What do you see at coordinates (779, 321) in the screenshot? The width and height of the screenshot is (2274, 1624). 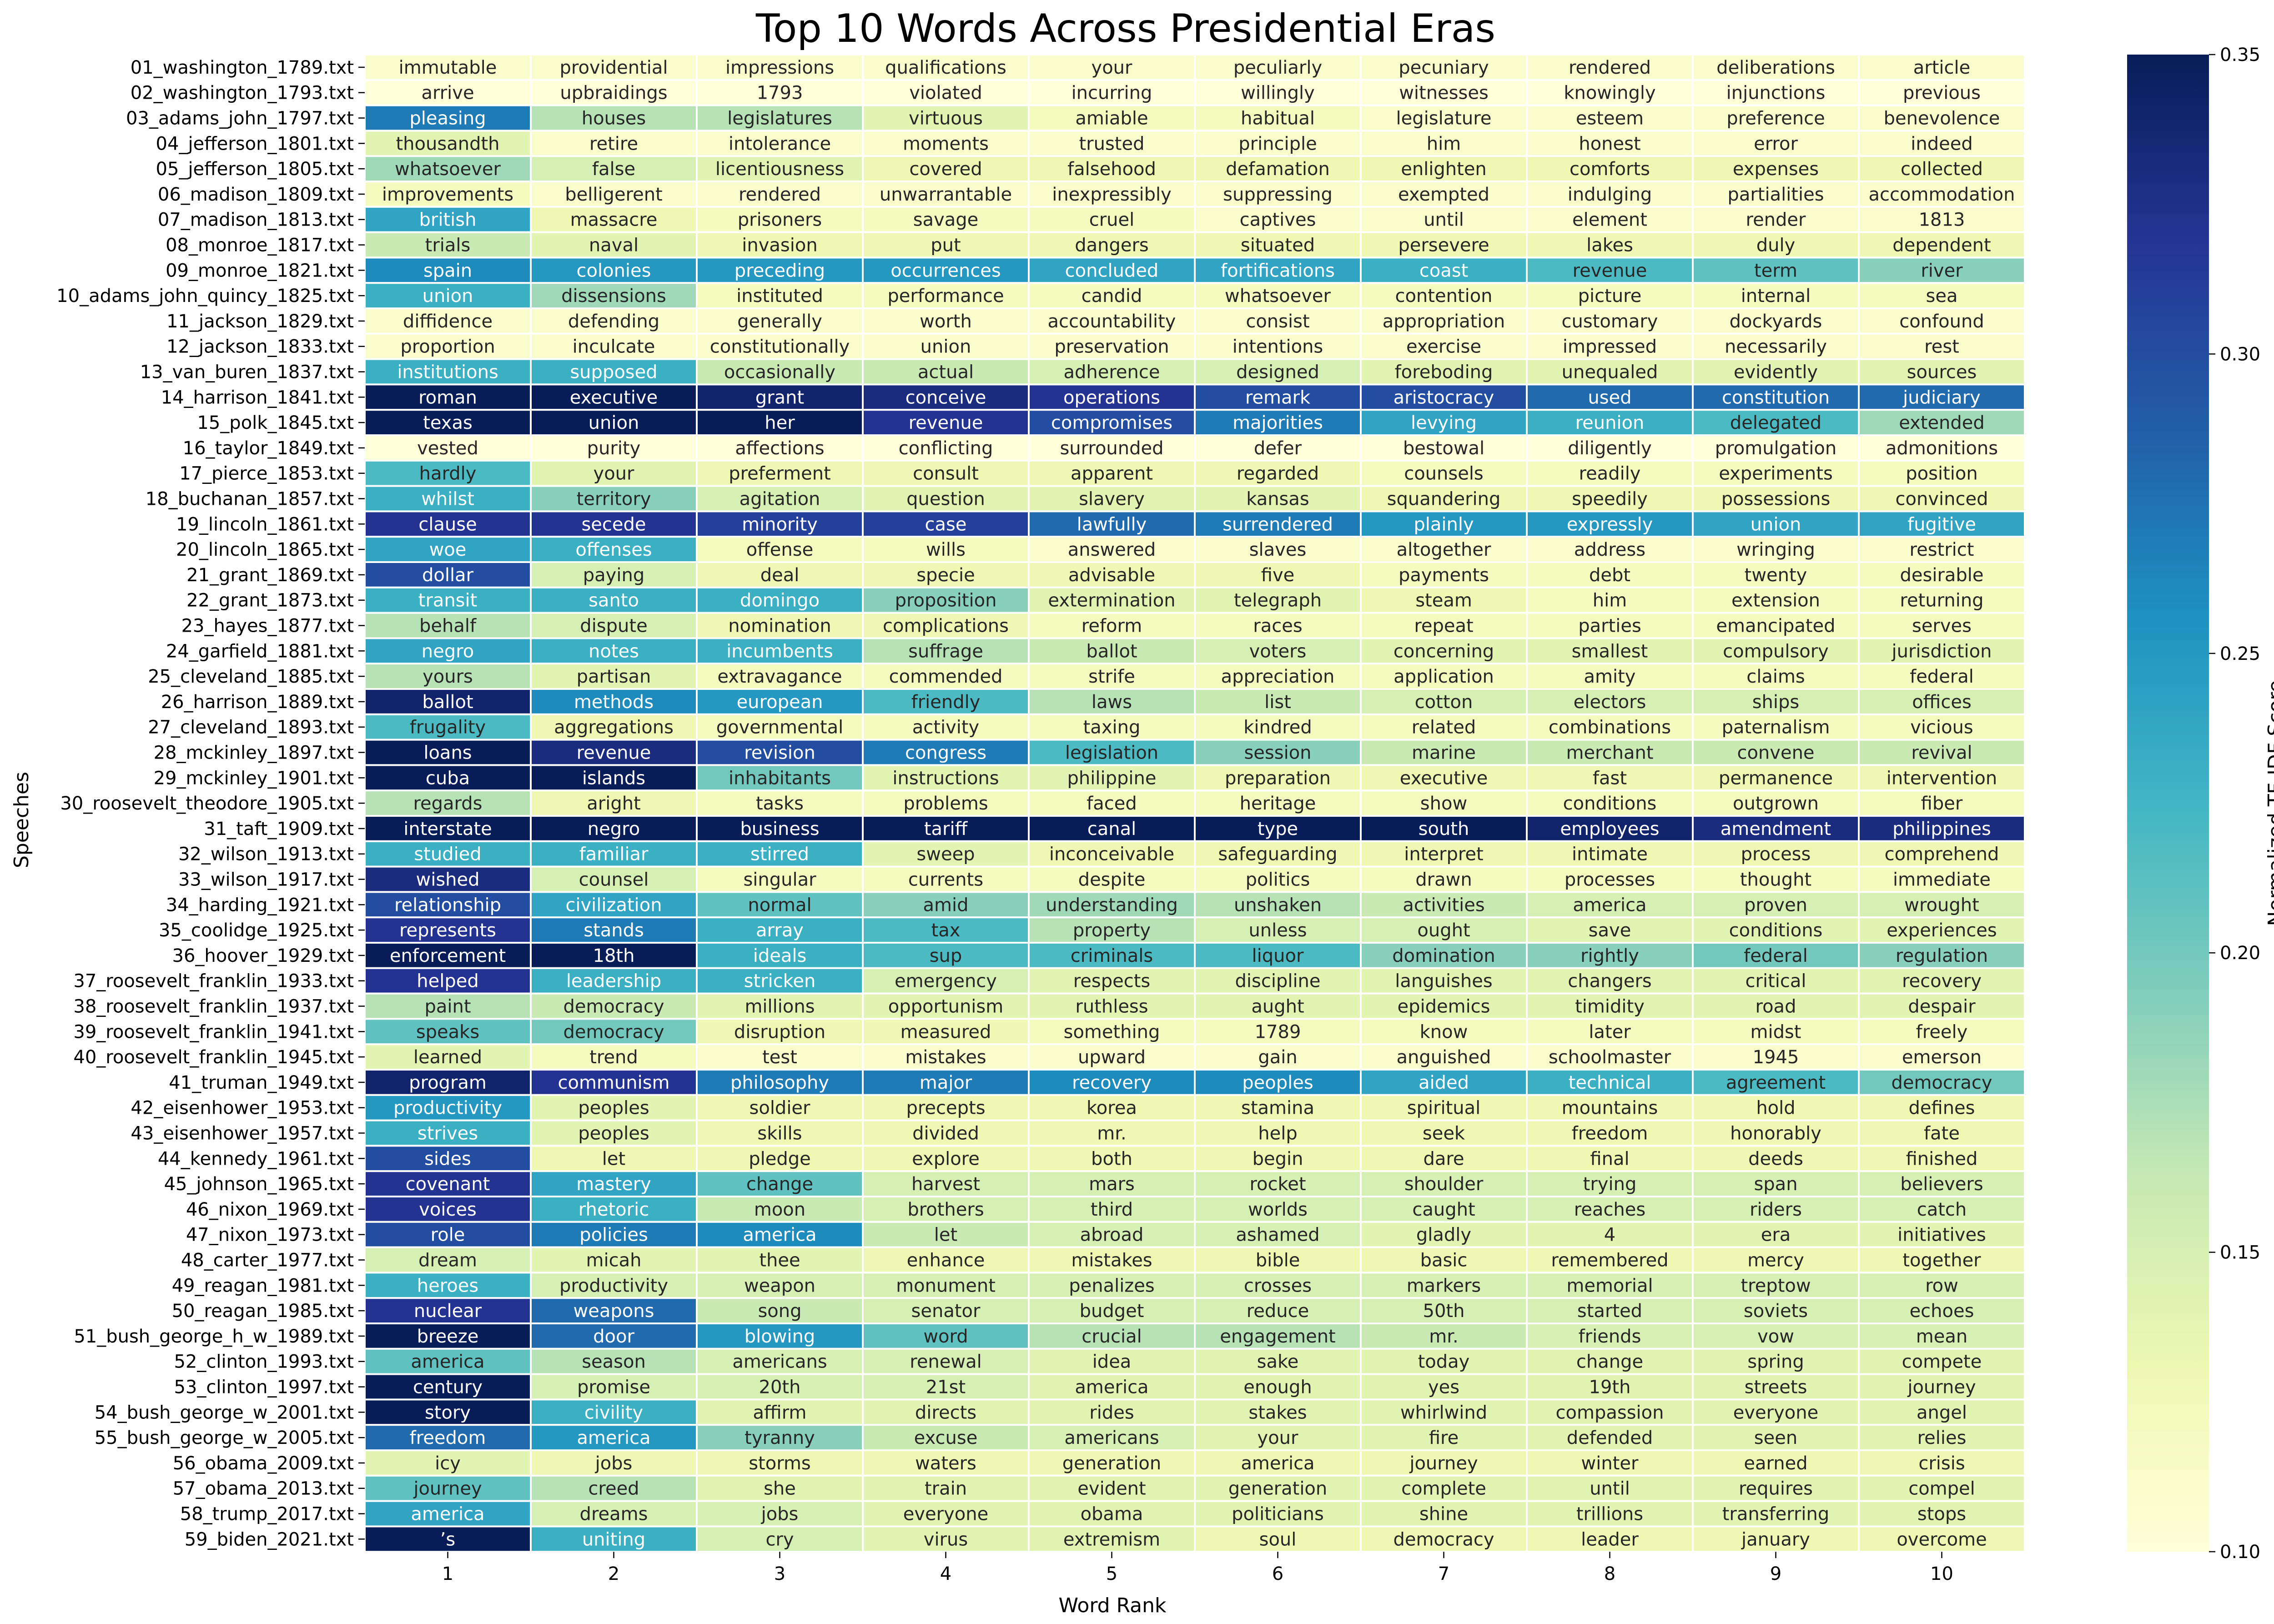 I see `cell-word-label: generally` at bounding box center [779, 321].